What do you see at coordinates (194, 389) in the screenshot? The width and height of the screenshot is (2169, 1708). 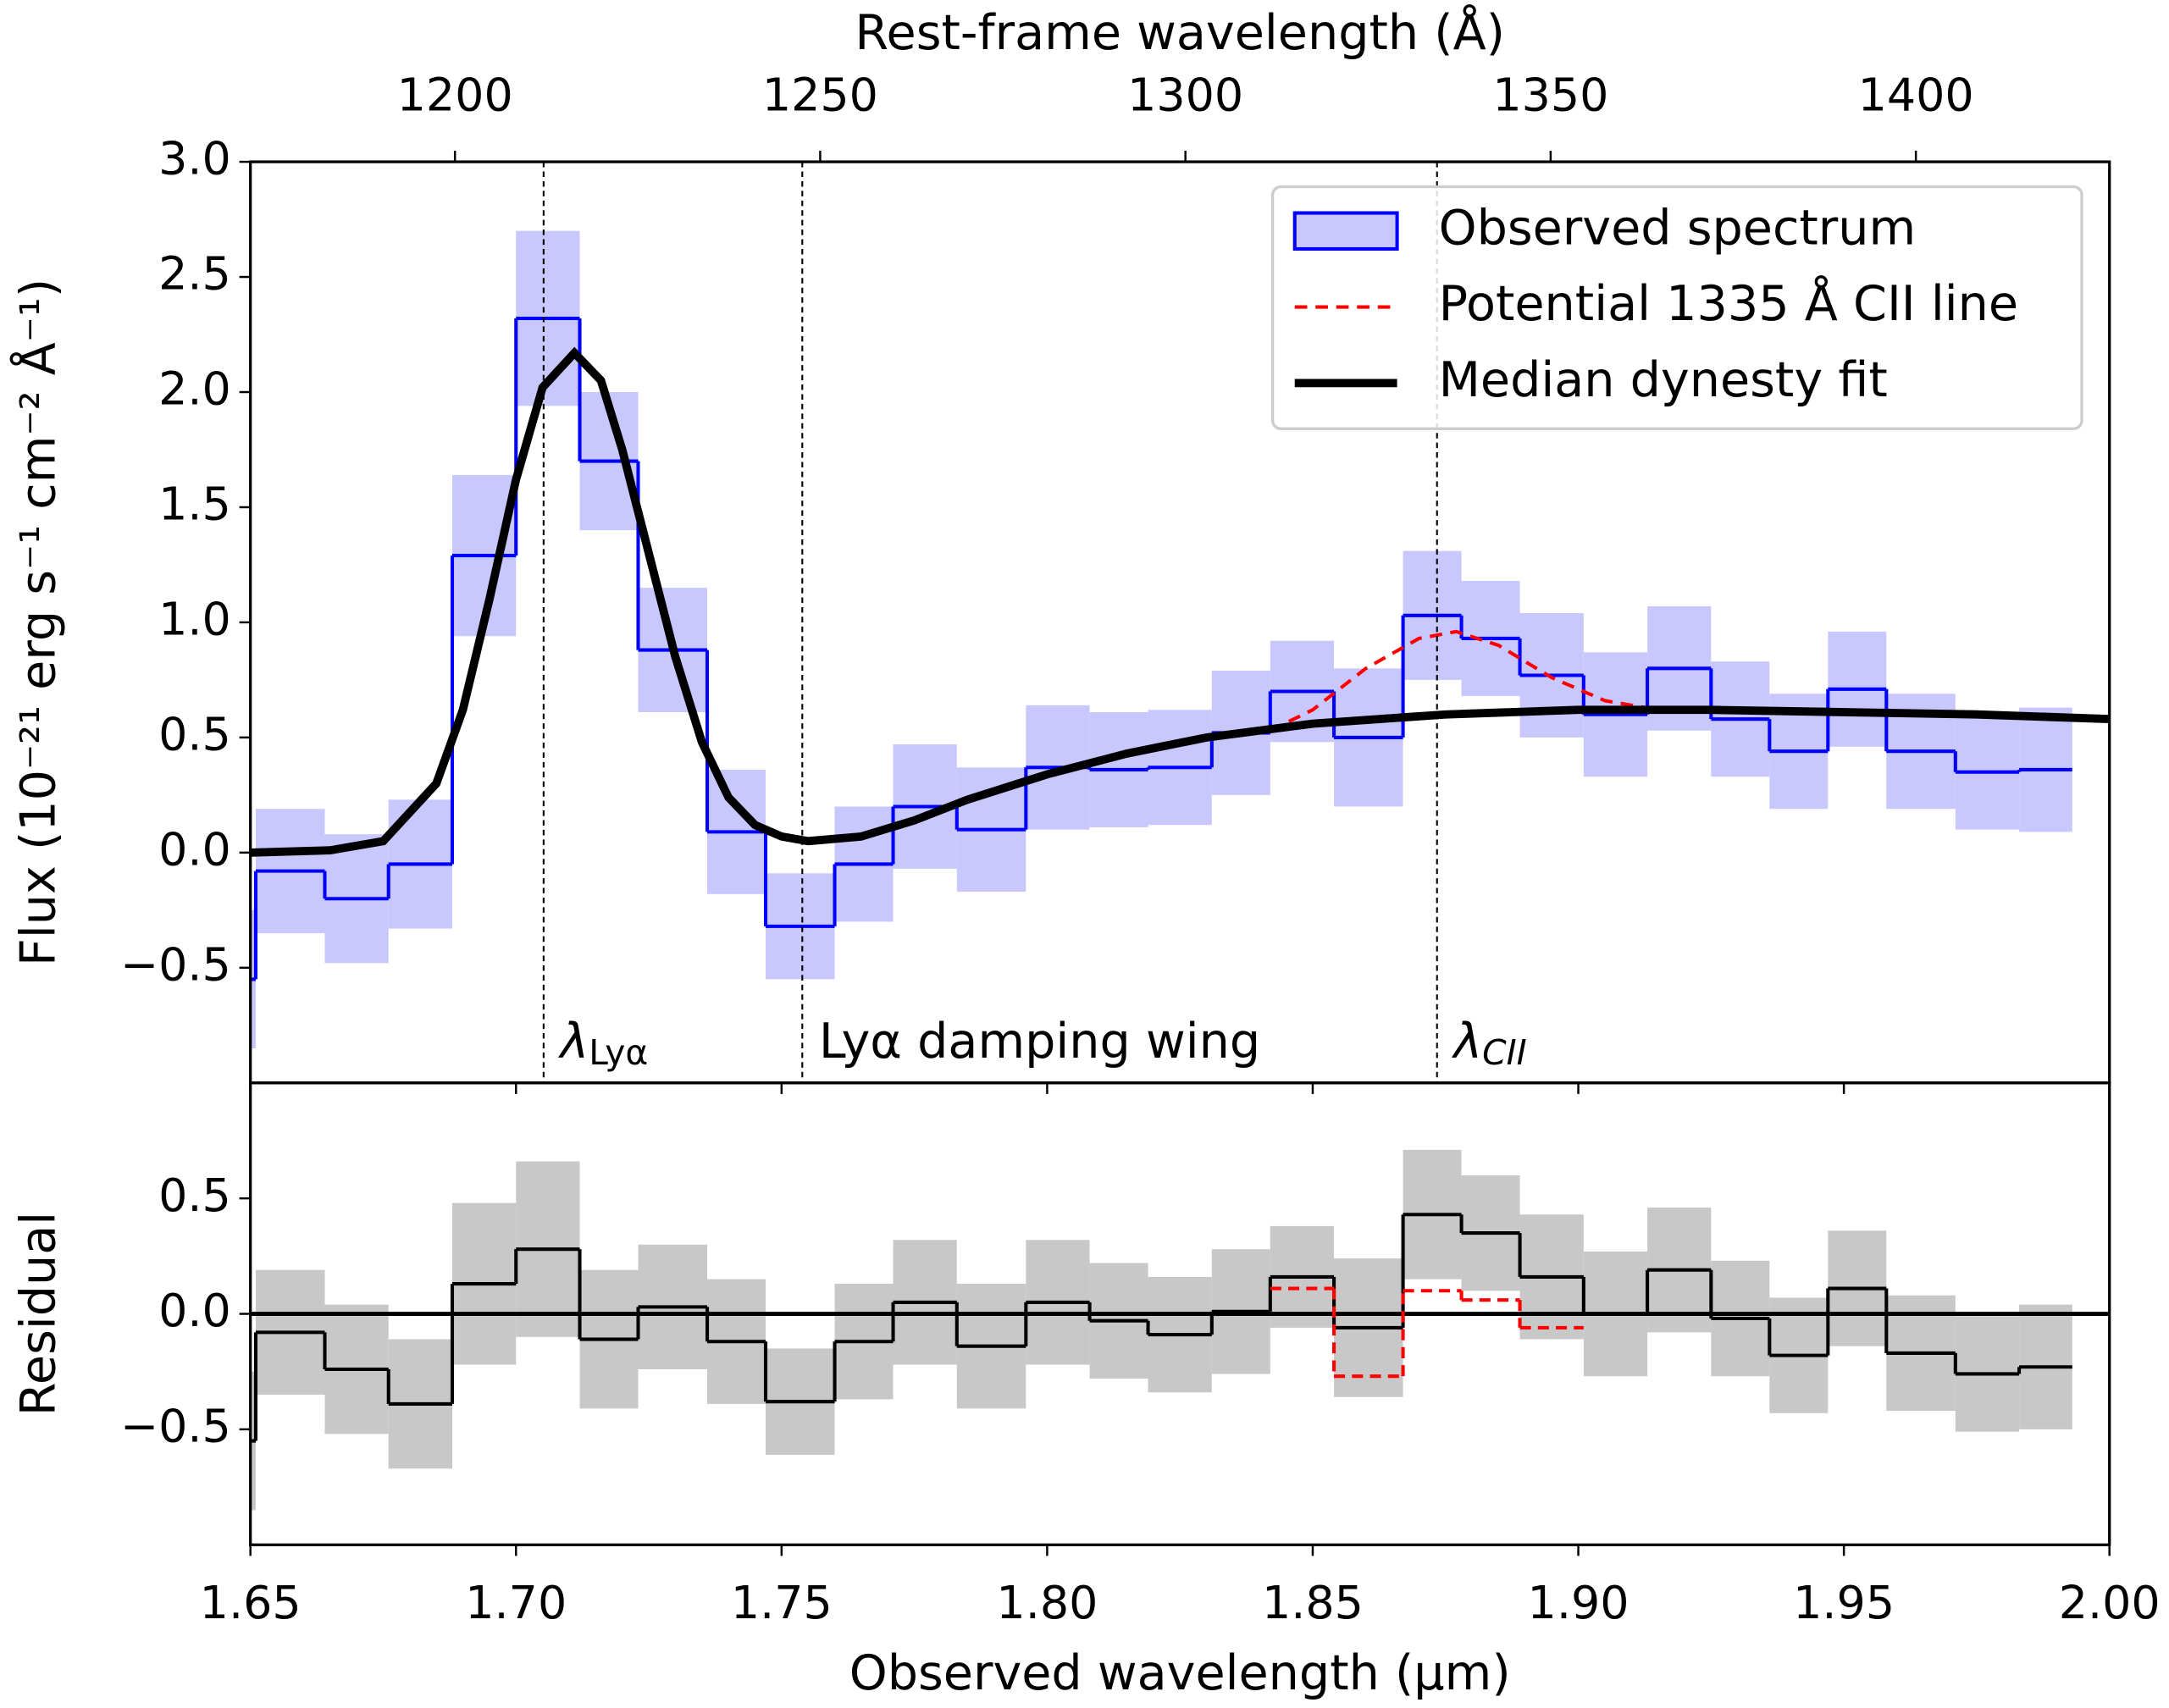 I see `y-tick-label: 2.0` at bounding box center [194, 389].